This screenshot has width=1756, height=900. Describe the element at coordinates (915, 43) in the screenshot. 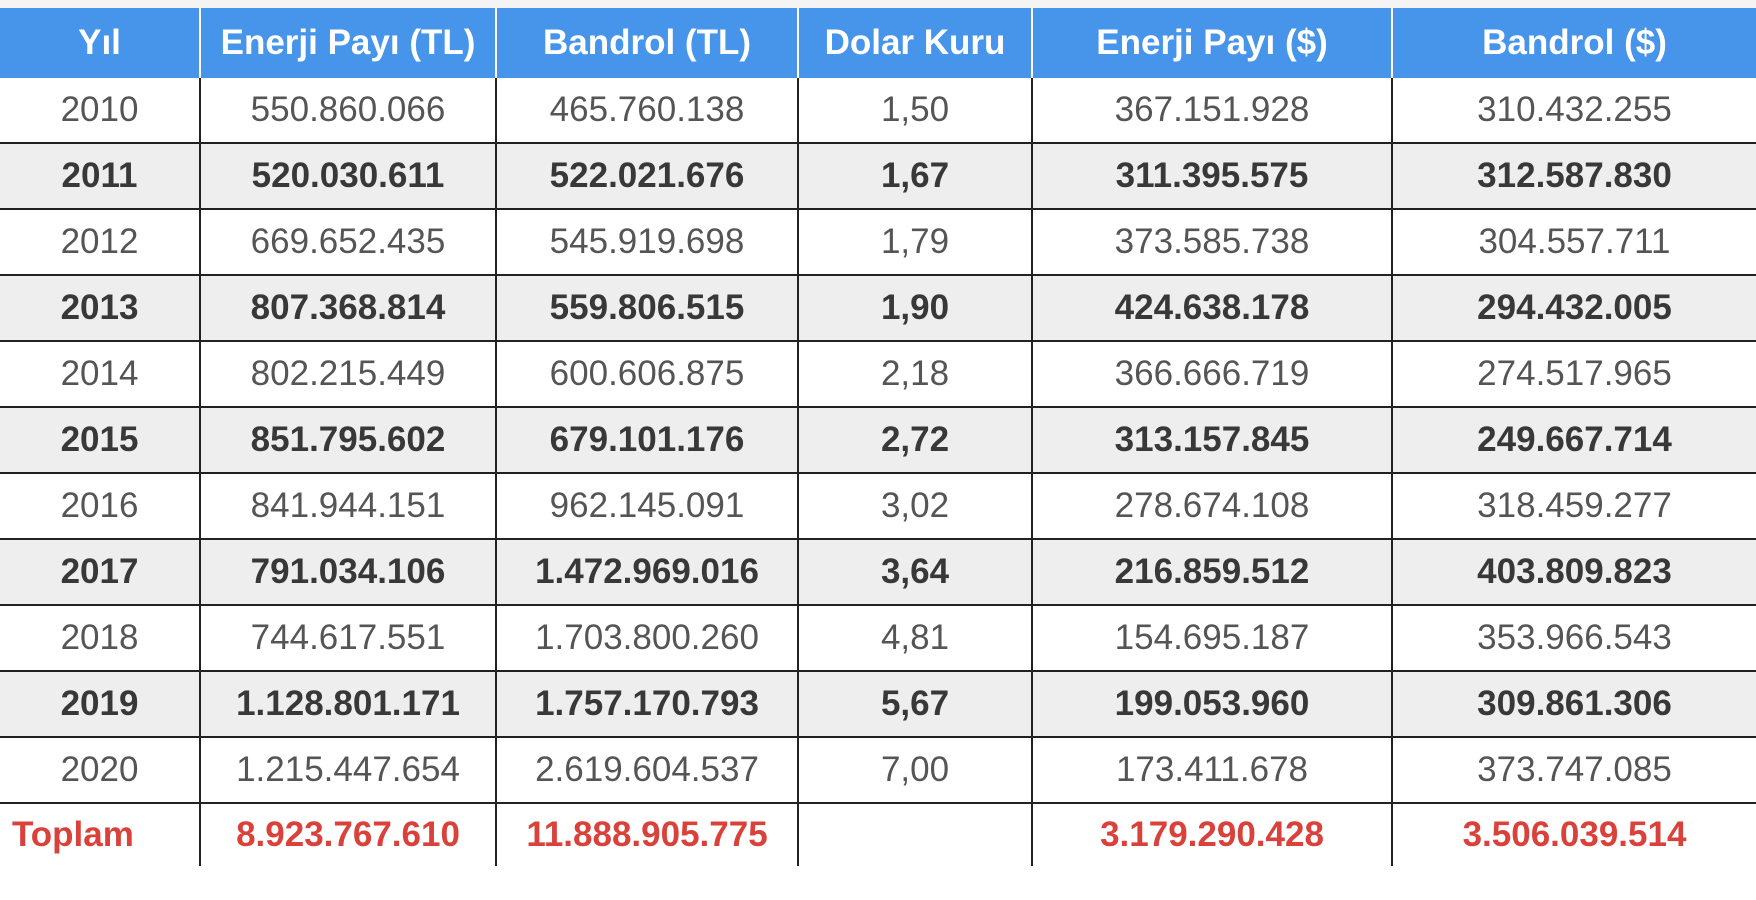

I see `header-dollar-rate: Dolar Kuru` at that location.